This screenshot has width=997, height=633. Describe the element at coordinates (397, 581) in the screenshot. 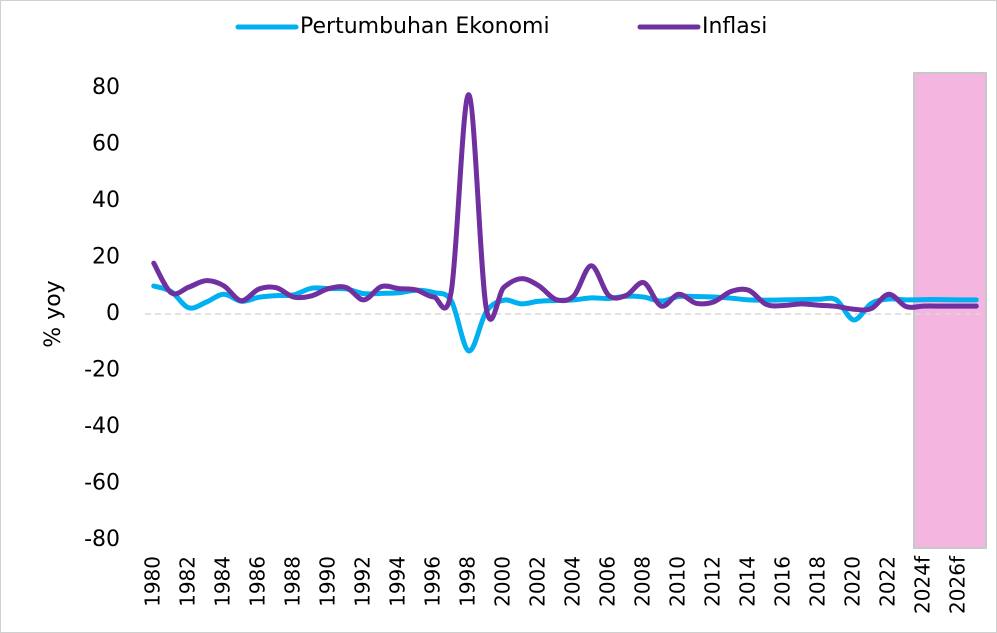

I see `x-tick-label: 1994` at that location.